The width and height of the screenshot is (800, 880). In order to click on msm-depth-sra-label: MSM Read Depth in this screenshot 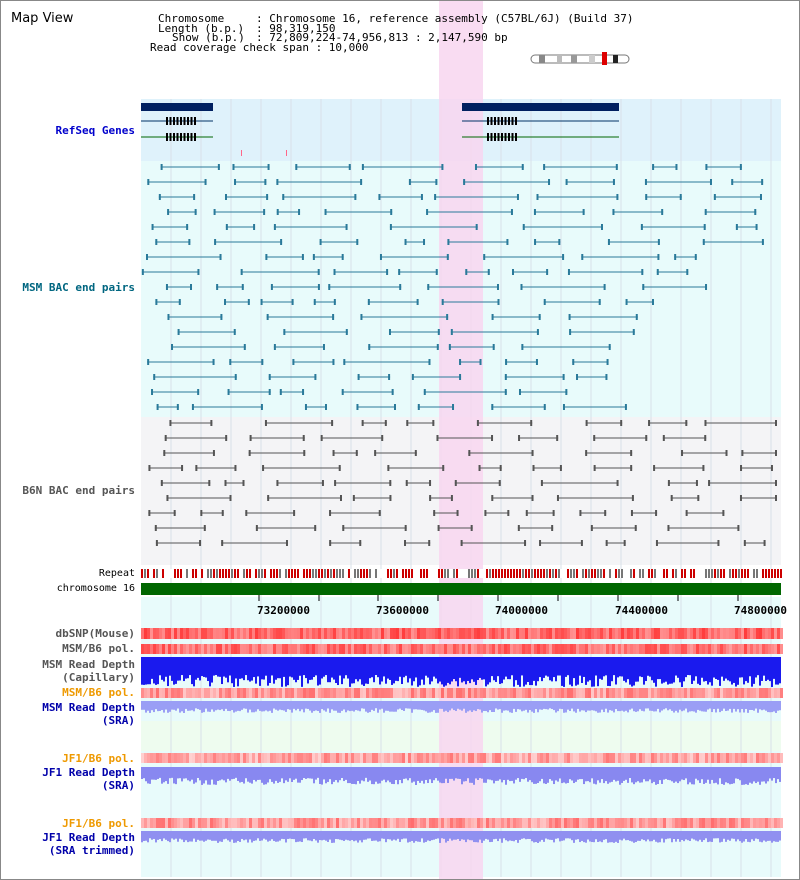, I will do `click(88, 707)`.